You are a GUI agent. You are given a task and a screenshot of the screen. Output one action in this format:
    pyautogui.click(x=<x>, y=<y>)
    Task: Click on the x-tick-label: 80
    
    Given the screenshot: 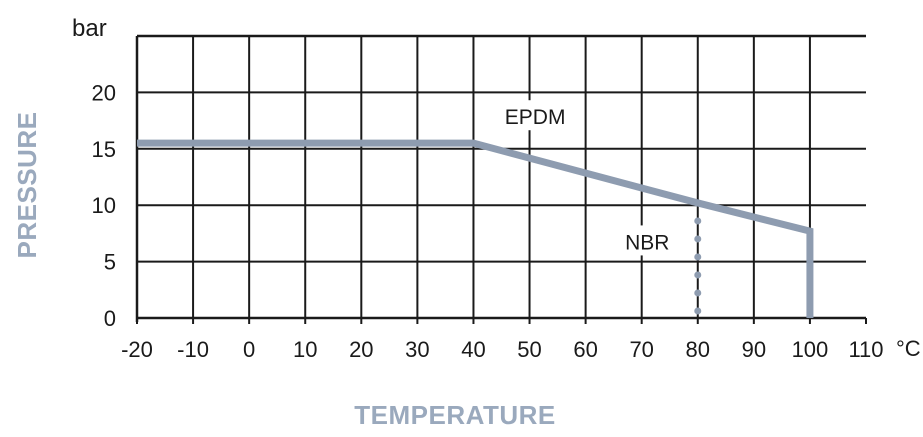 What is the action you would take?
    pyautogui.click(x=698, y=349)
    